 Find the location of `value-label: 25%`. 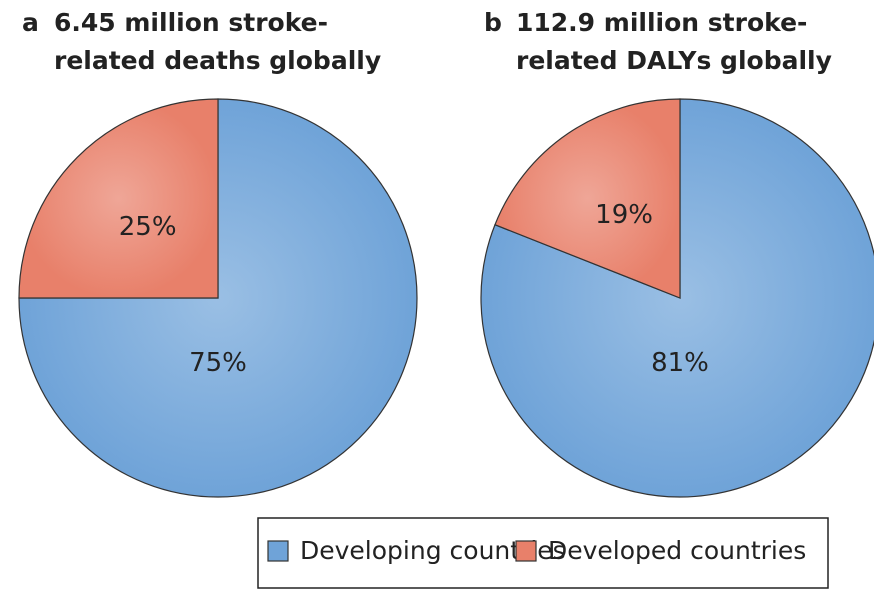

value-label: 25% is located at coordinates (148, 227).